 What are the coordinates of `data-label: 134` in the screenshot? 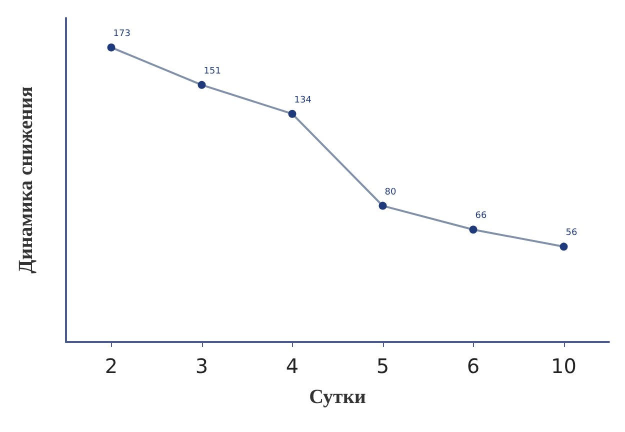 It's located at (303, 100).